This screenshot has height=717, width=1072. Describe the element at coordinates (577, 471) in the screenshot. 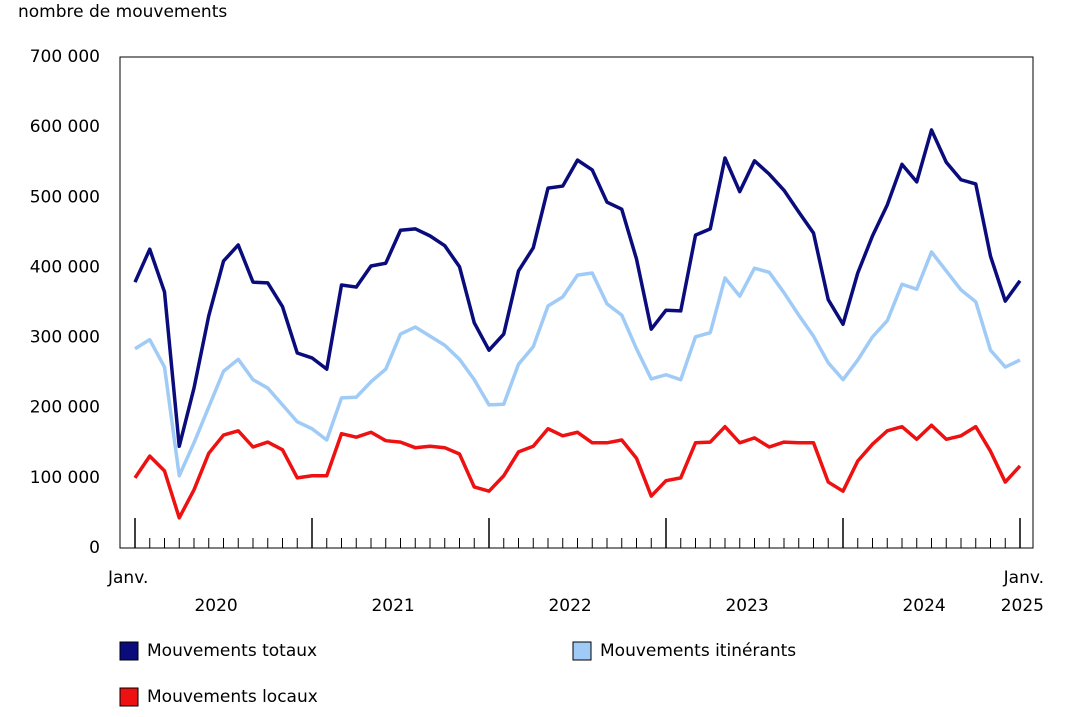

I see `series-line` at that location.